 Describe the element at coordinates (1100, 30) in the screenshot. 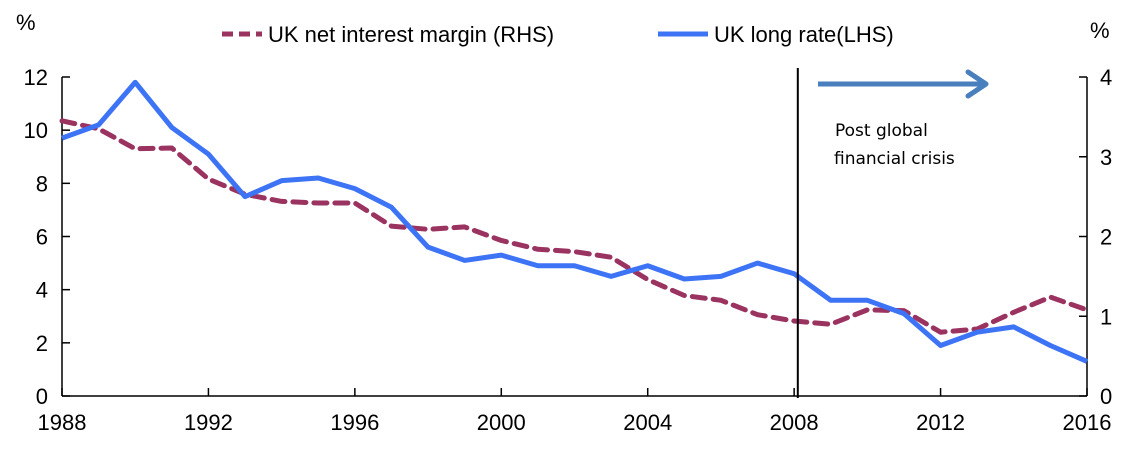

I see `right-axis-unit: %` at that location.